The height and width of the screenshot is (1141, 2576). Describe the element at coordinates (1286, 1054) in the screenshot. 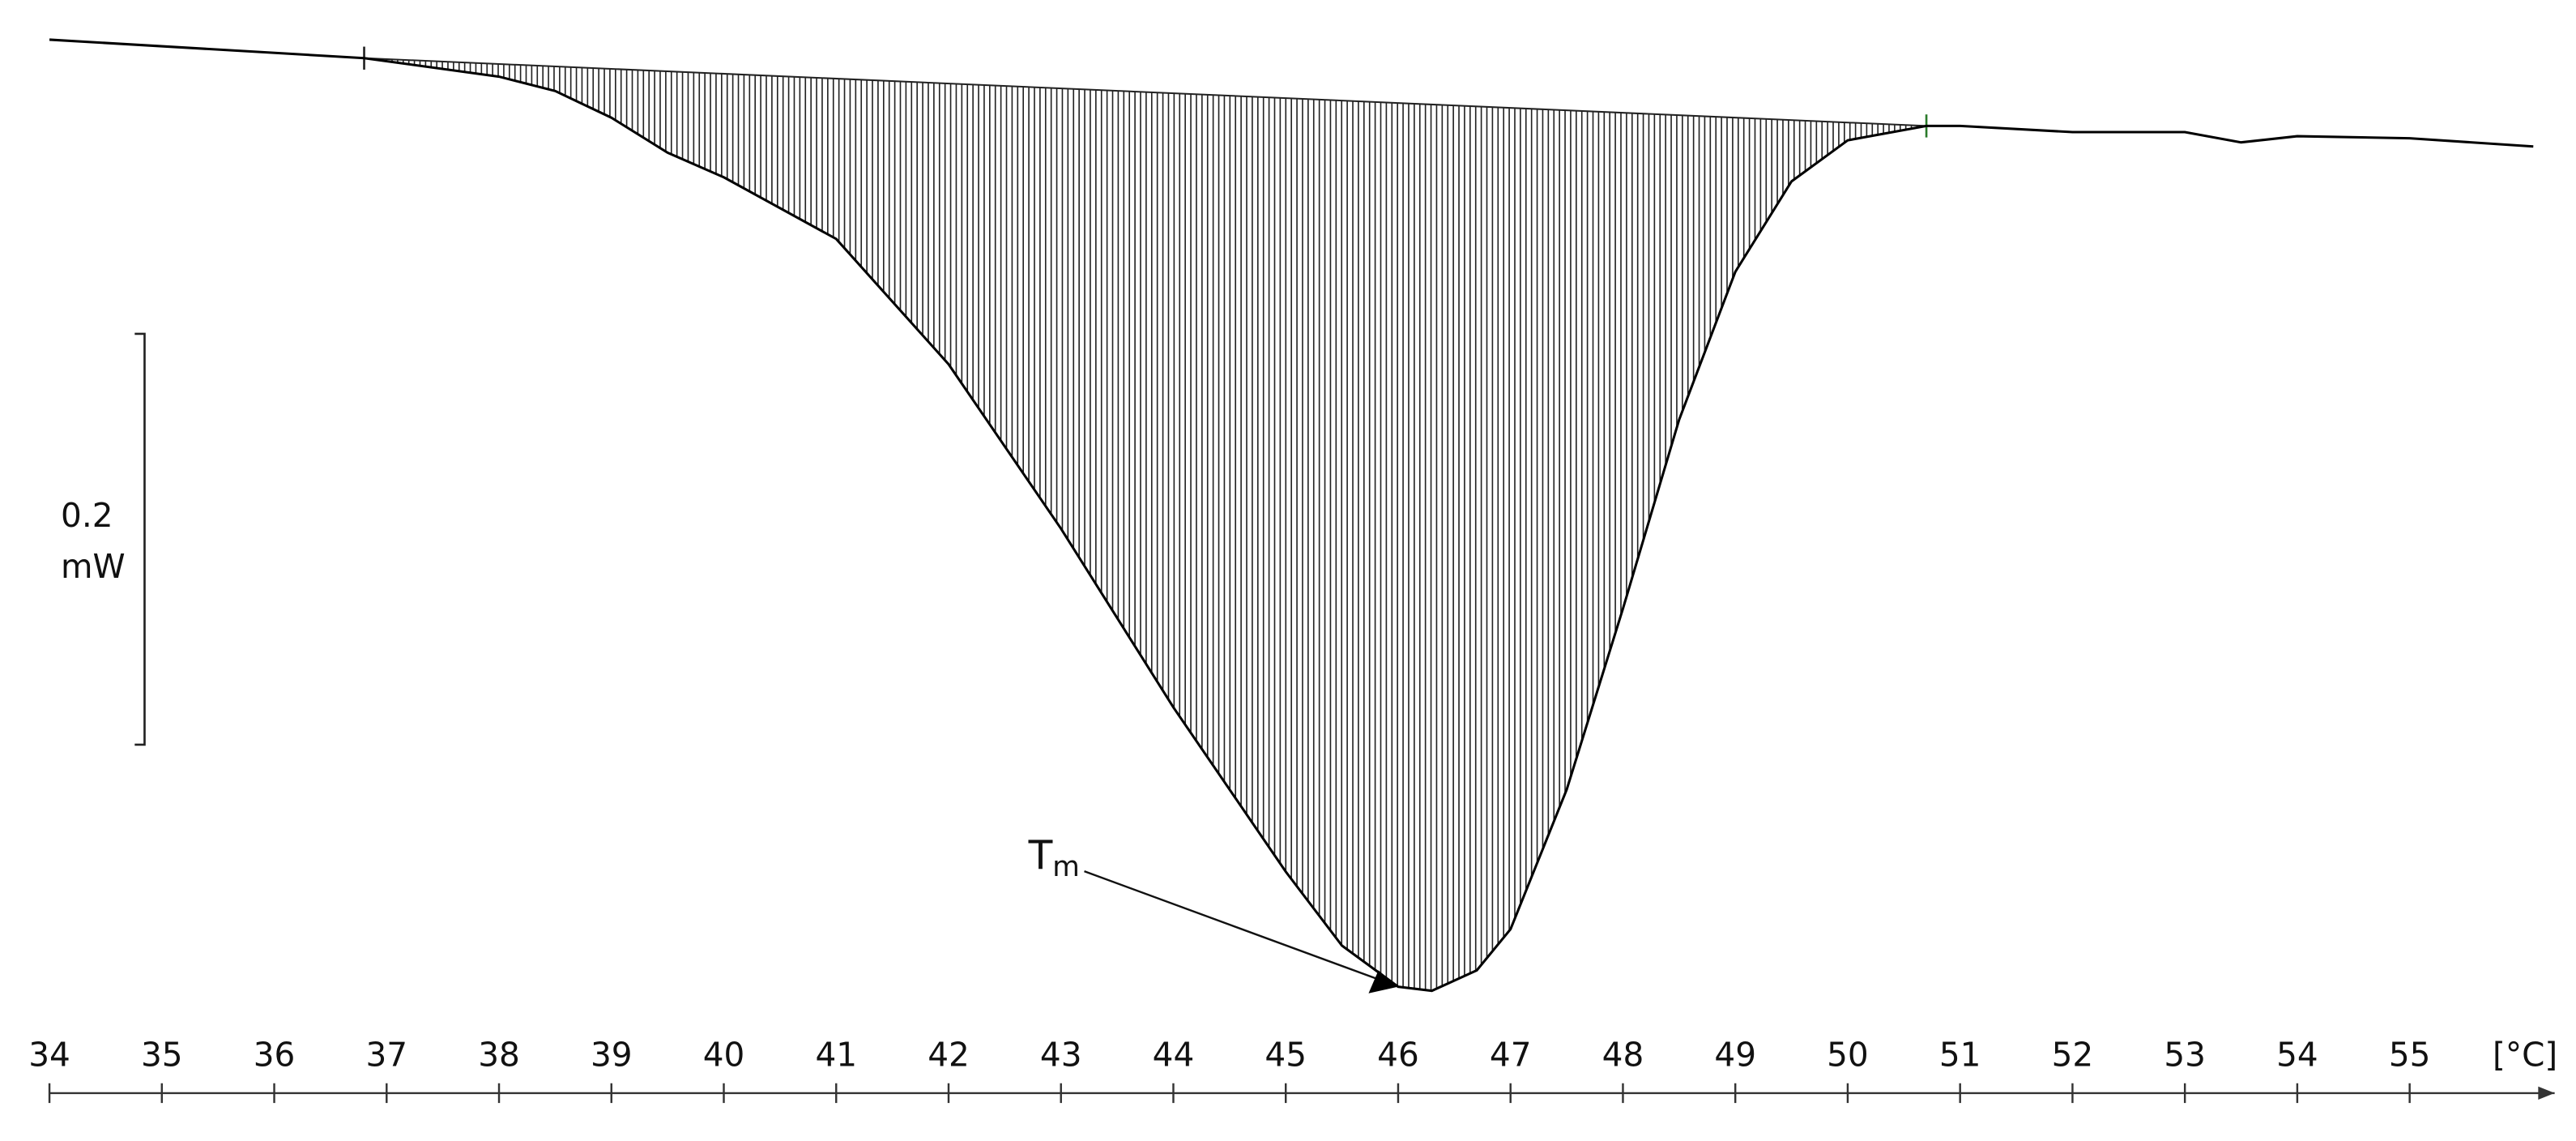

I see `x-tick-label: 45` at that location.